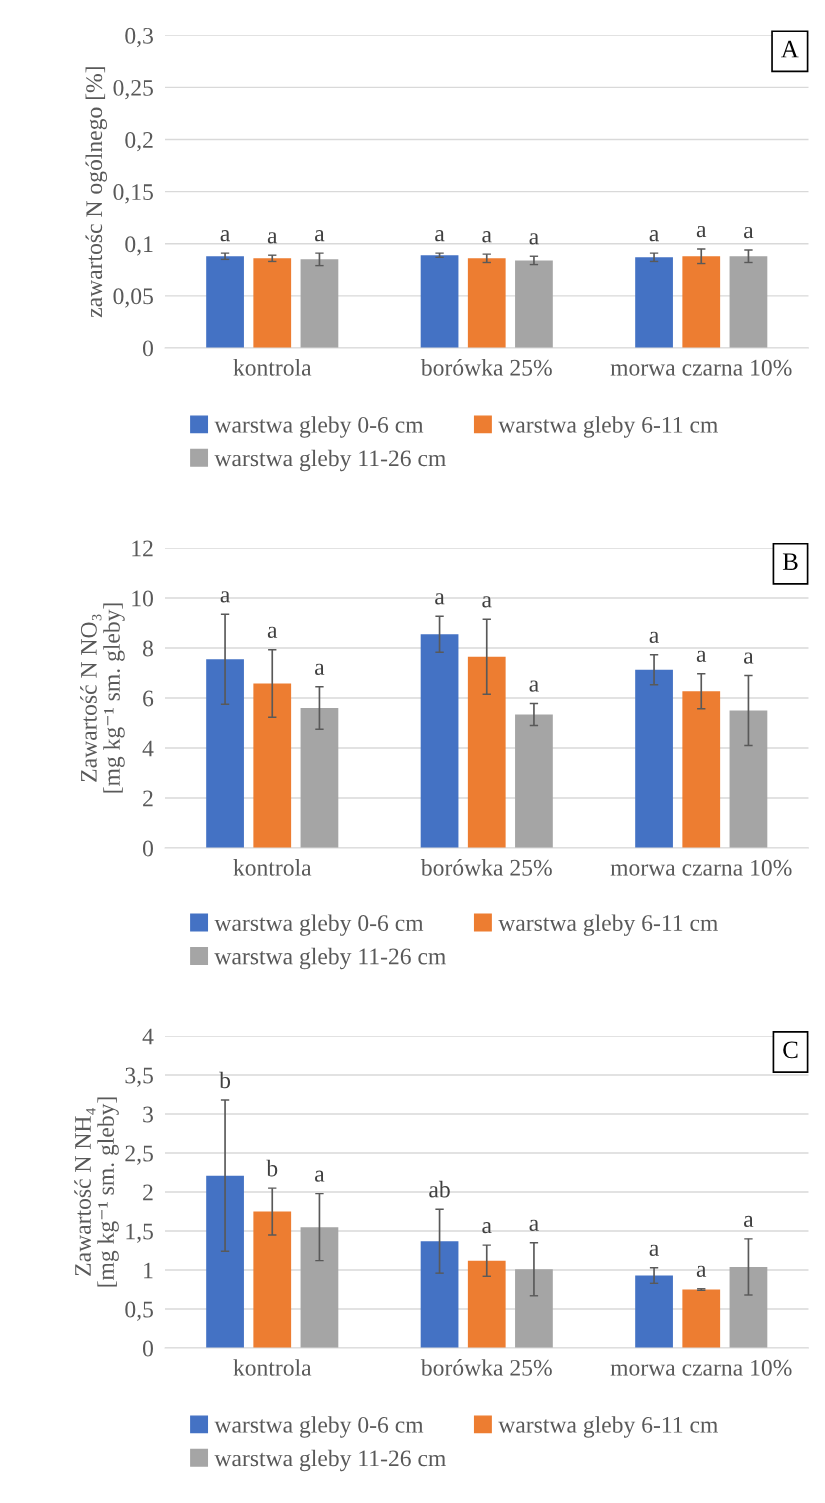 The image size is (825, 1503). Describe the element at coordinates (133, 298) in the screenshot. I see `y-tick-label: 0,05` at that location.